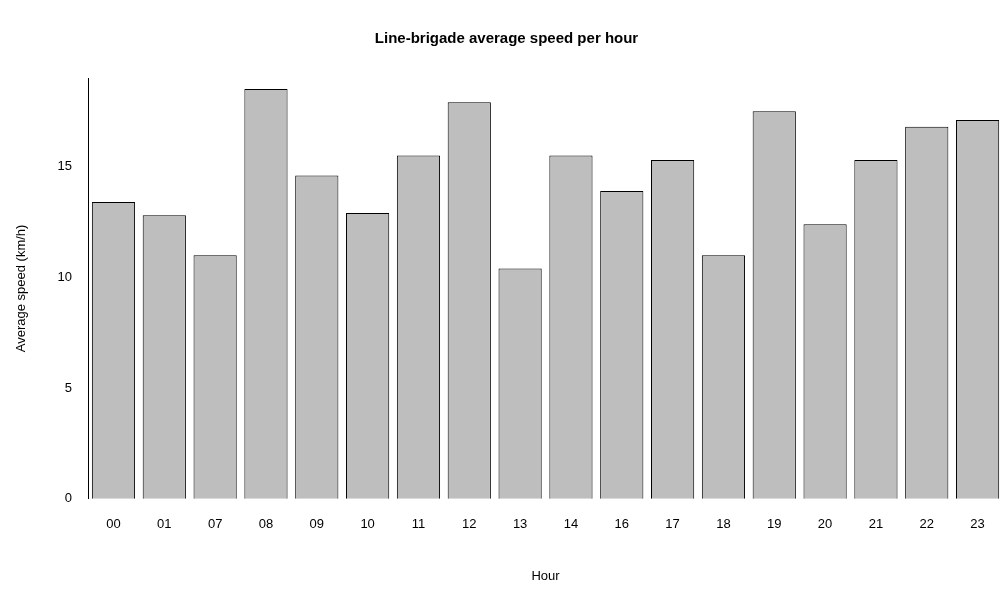 The width and height of the screenshot is (1003, 598). I want to click on y-tick-label: 10, so click(65, 276).